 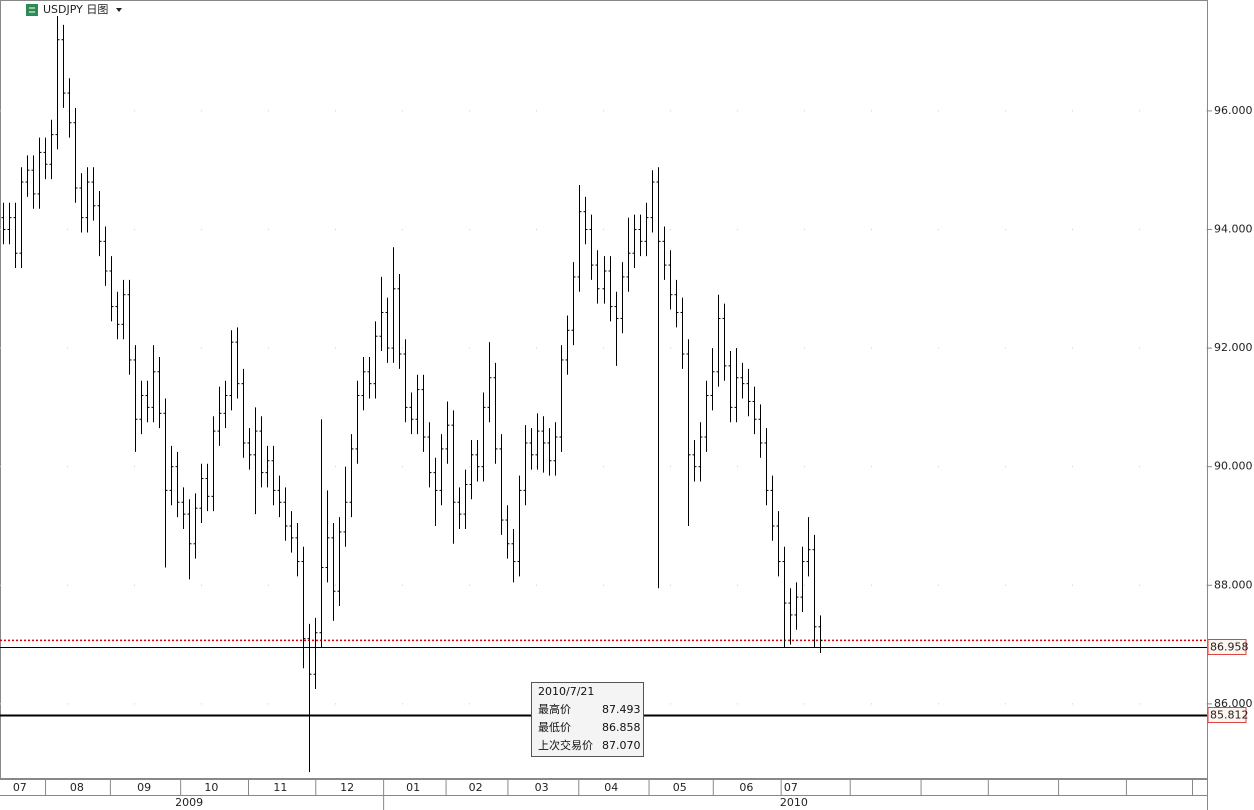 What do you see at coordinates (476, 787) in the screenshot?
I see `x-tick-label: 02` at bounding box center [476, 787].